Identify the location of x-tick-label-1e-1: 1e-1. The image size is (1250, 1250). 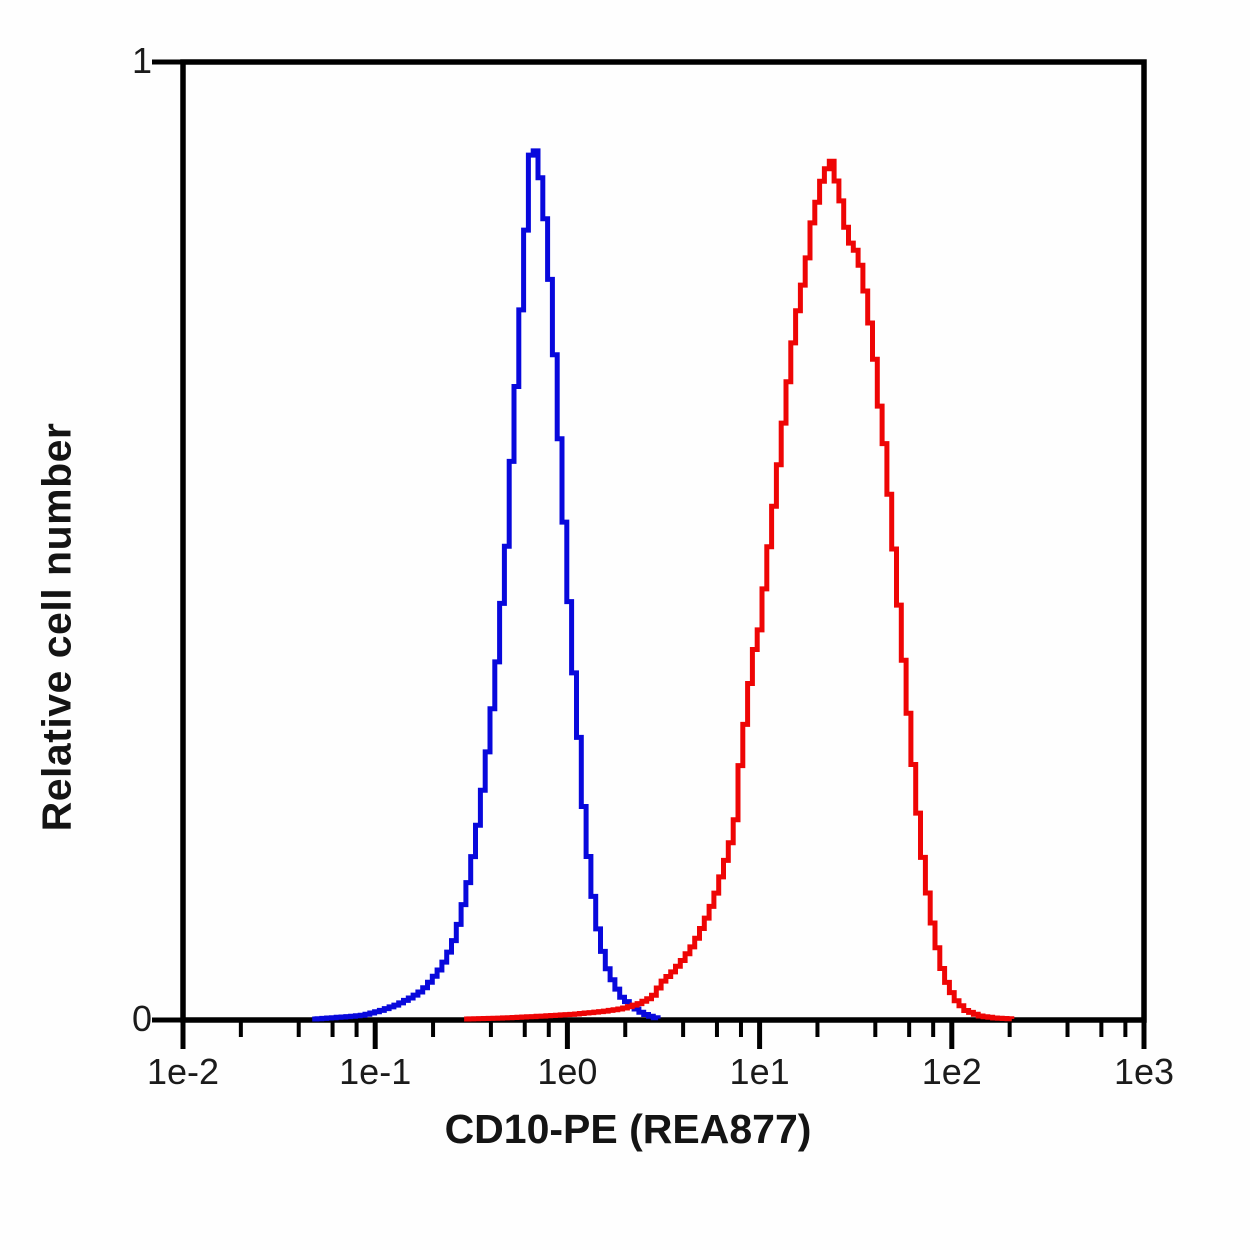
(375, 1071).